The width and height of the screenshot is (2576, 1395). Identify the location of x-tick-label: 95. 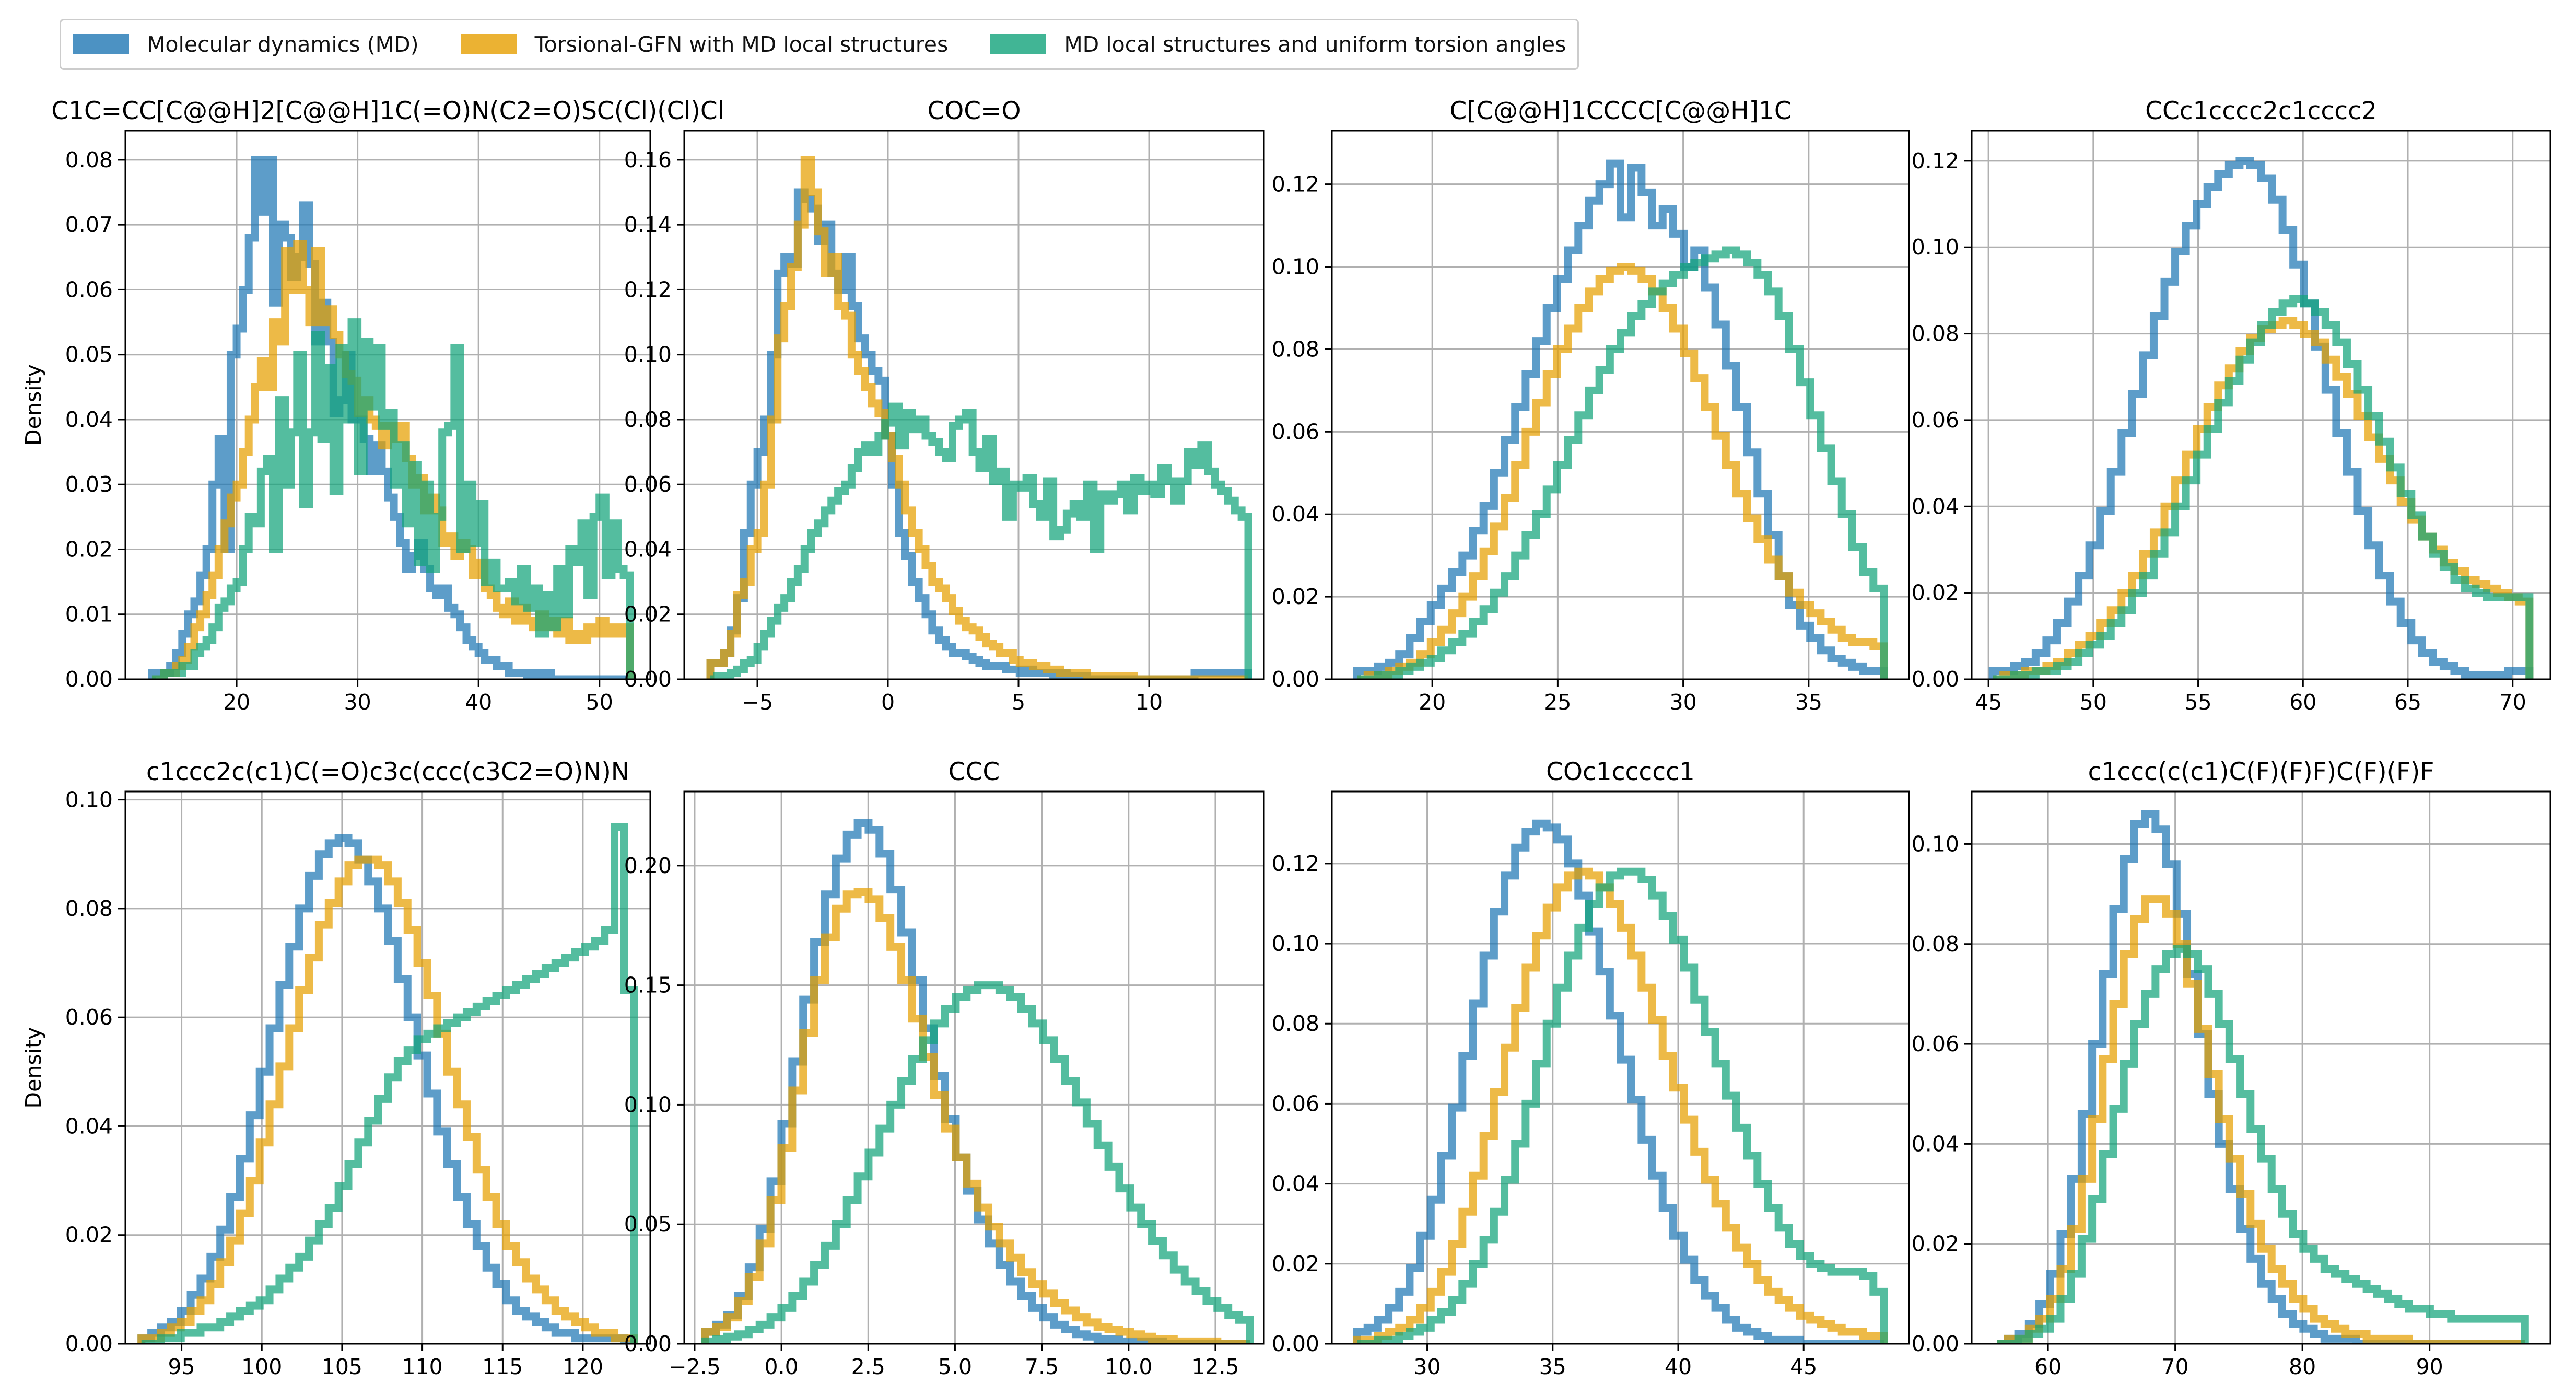
(182, 1367).